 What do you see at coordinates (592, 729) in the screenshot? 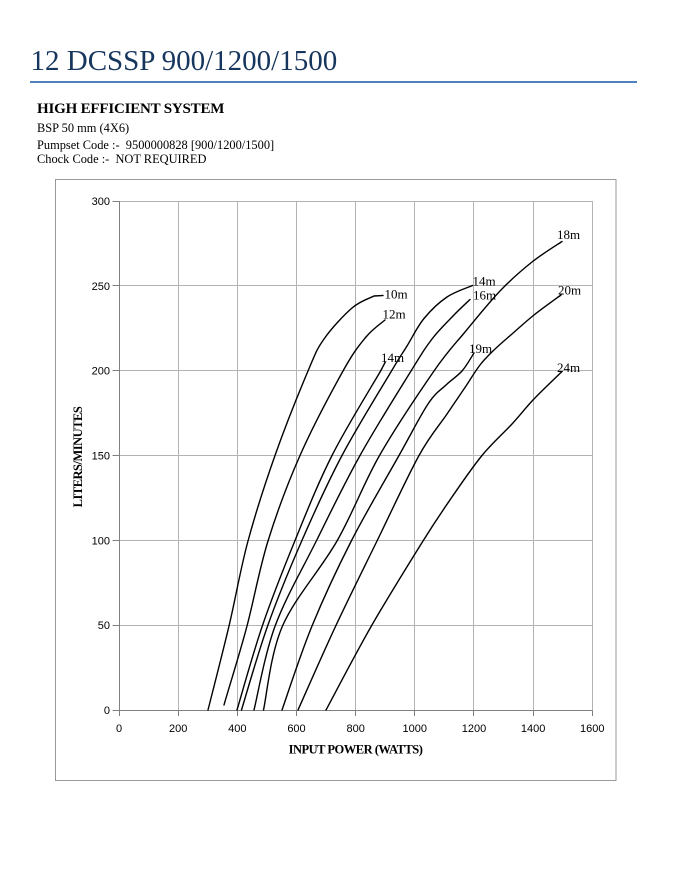
I see `svg-text: 1600` at bounding box center [592, 729].